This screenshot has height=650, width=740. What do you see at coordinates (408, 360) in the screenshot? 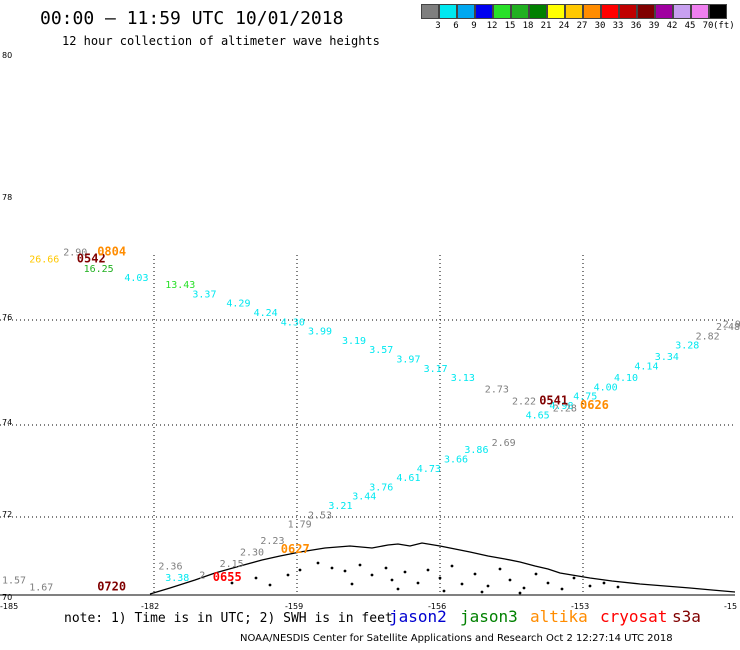
I see `wave-height-label: 3.97` at bounding box center [408, 360].